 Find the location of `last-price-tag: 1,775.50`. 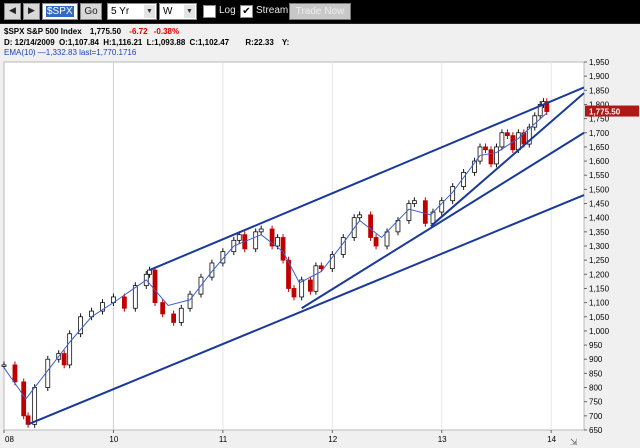

last-price-tag: 1,775.50 is located at coordinates (612, 111).